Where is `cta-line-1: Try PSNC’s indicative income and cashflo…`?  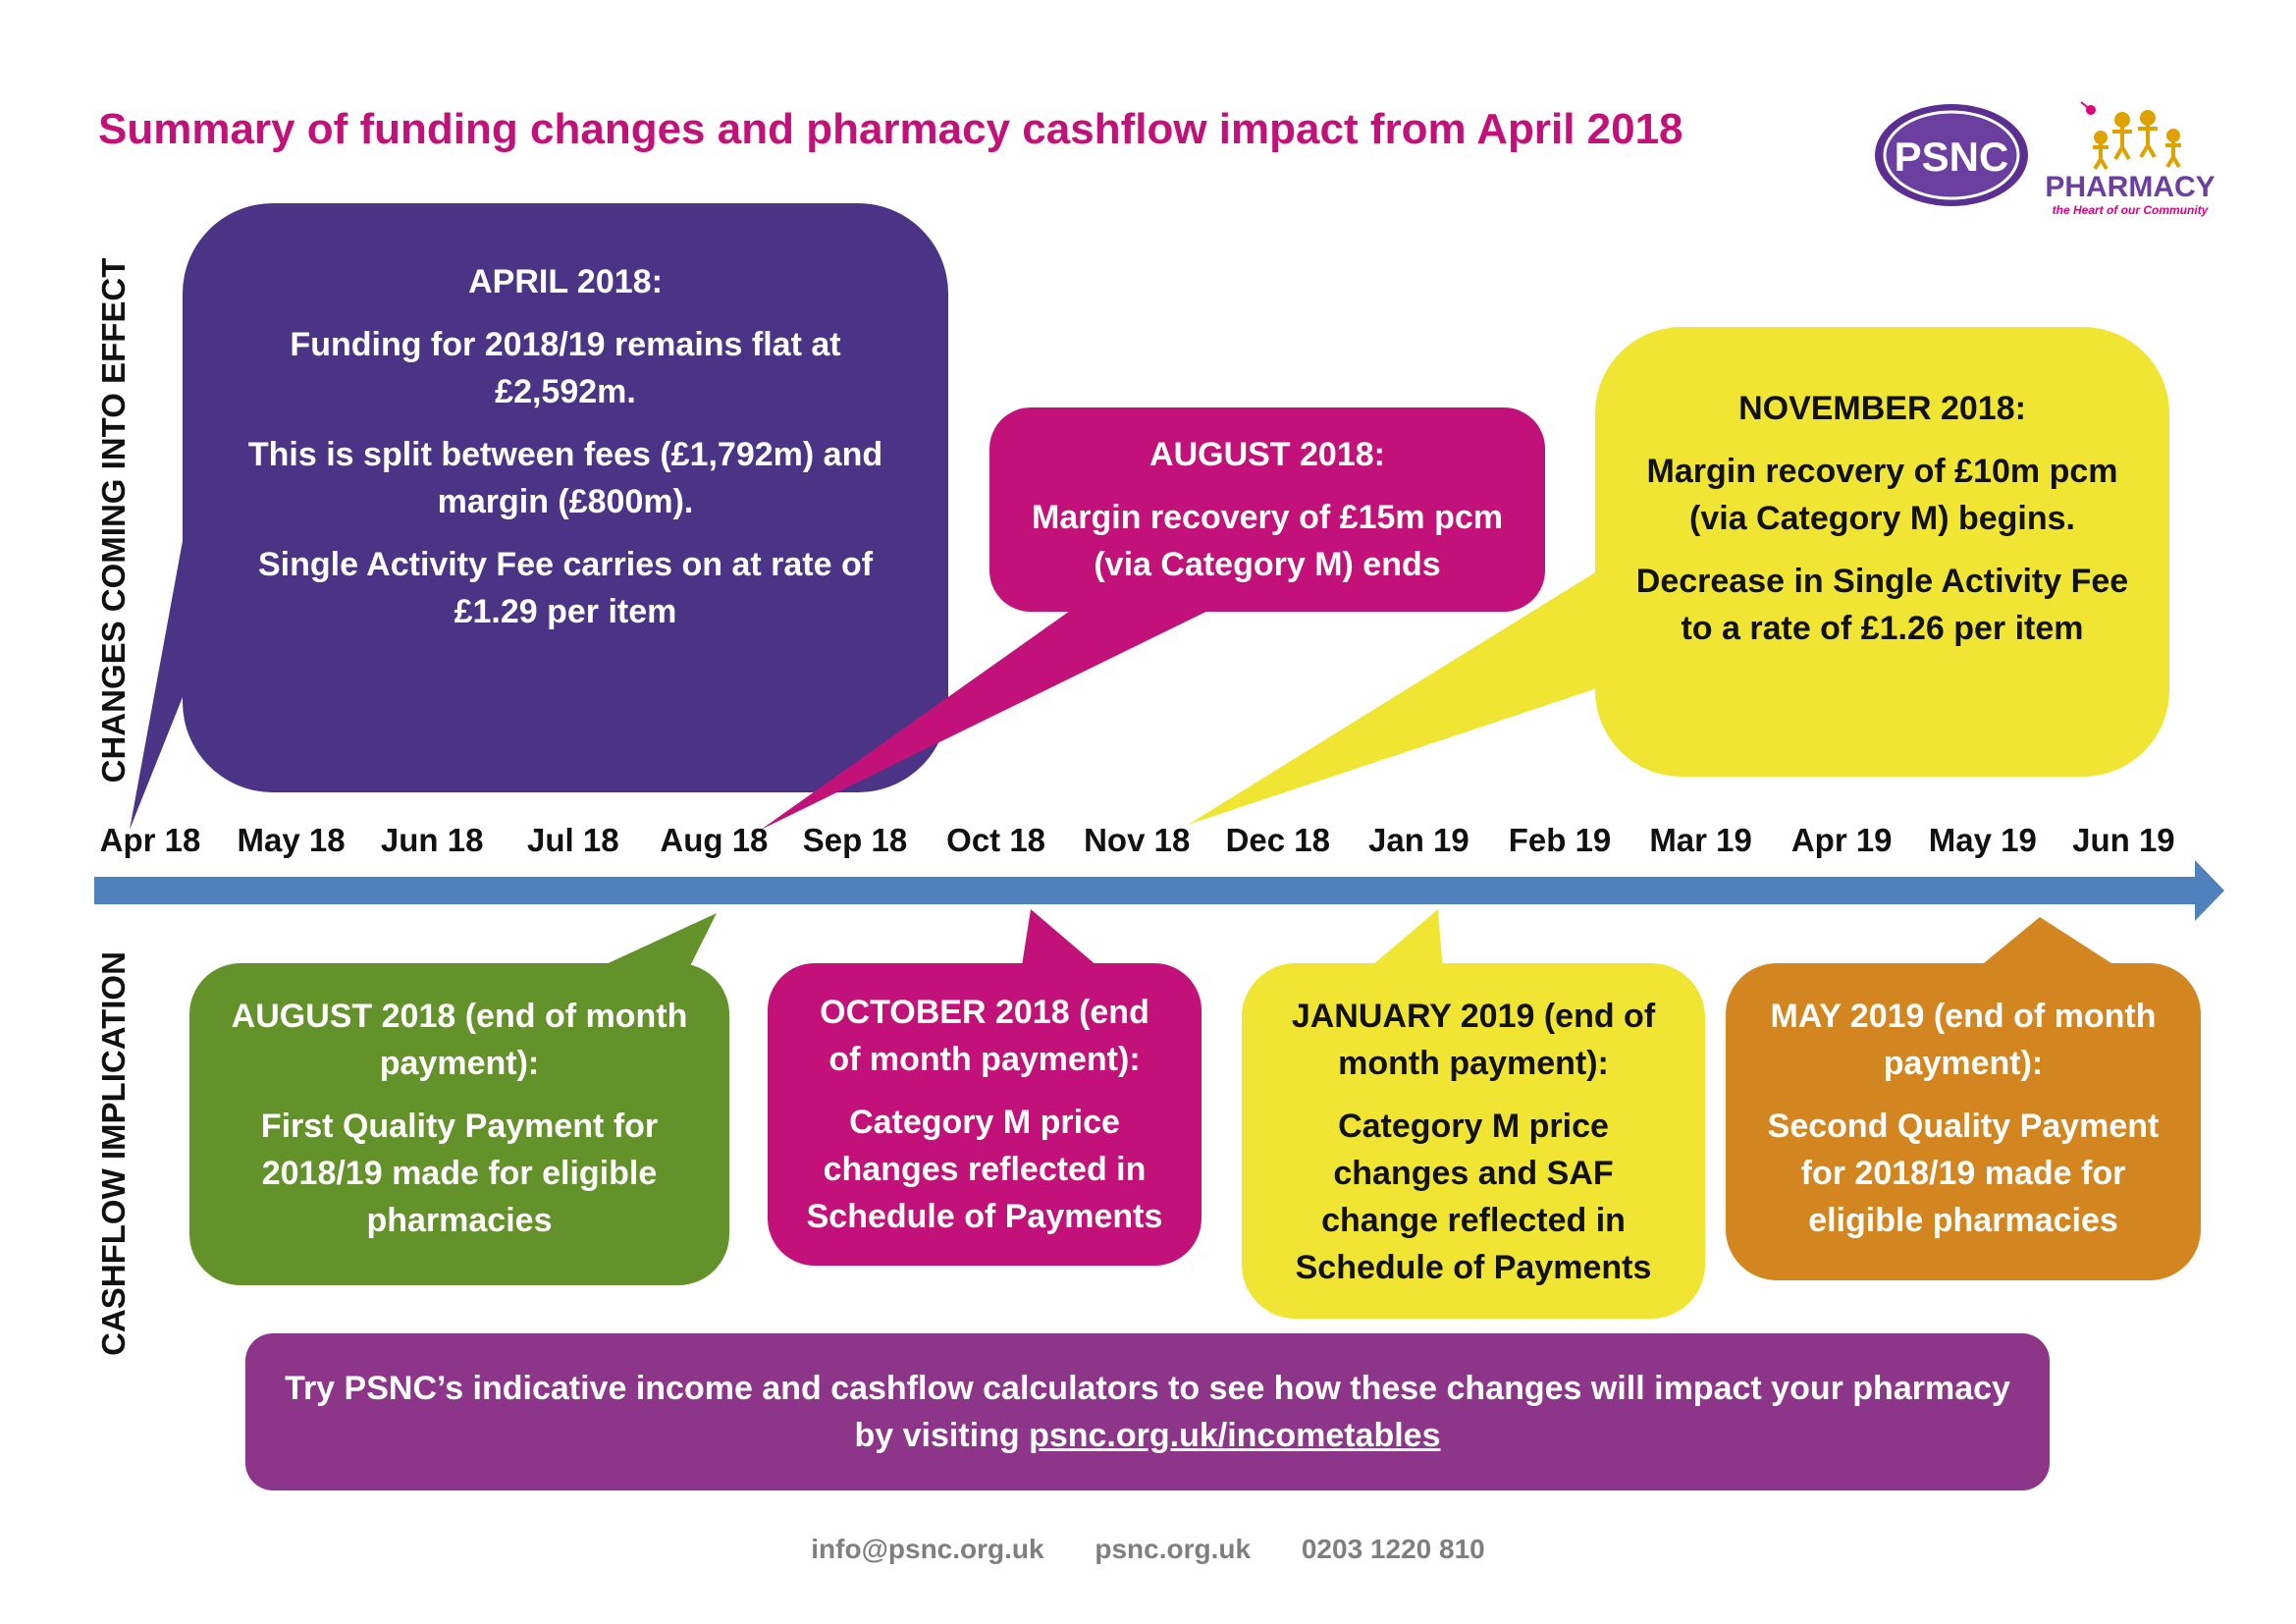 cta-line-1: Try PSNC’s indicative income and cashflo… is located at coordinates (1147, 1388).